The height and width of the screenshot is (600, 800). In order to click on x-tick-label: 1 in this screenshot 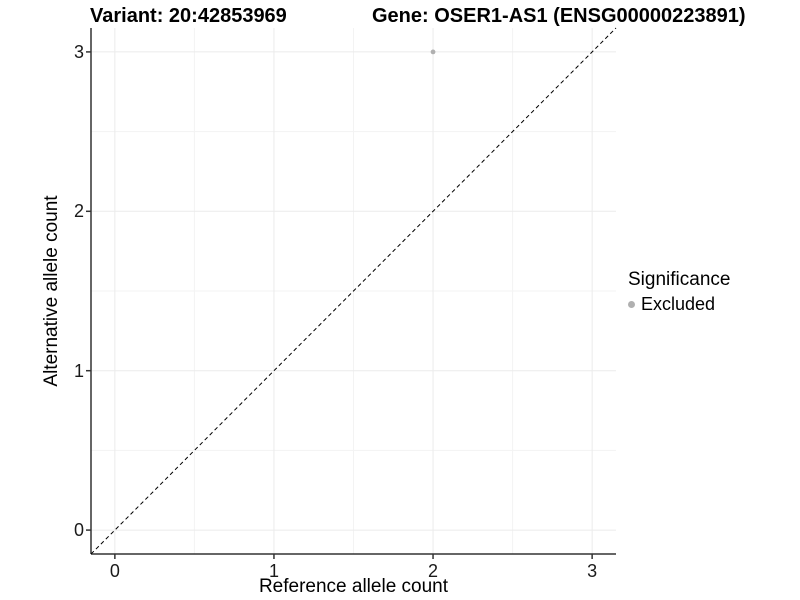, I will do `click(273, 571)`.